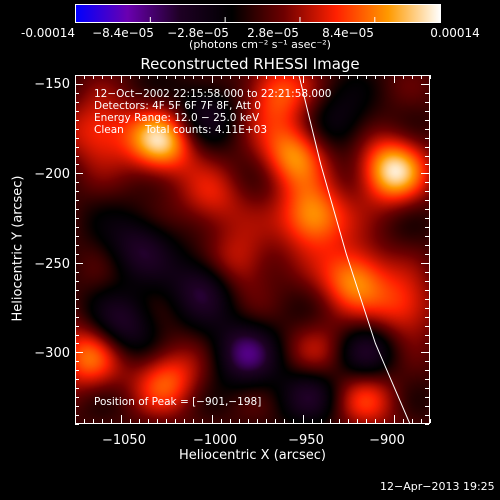  What do you see at coordinates (48, 33) in the screenshot?
I see `colorbar-tick-label: -0.00014` at bounding box center [48, 33].